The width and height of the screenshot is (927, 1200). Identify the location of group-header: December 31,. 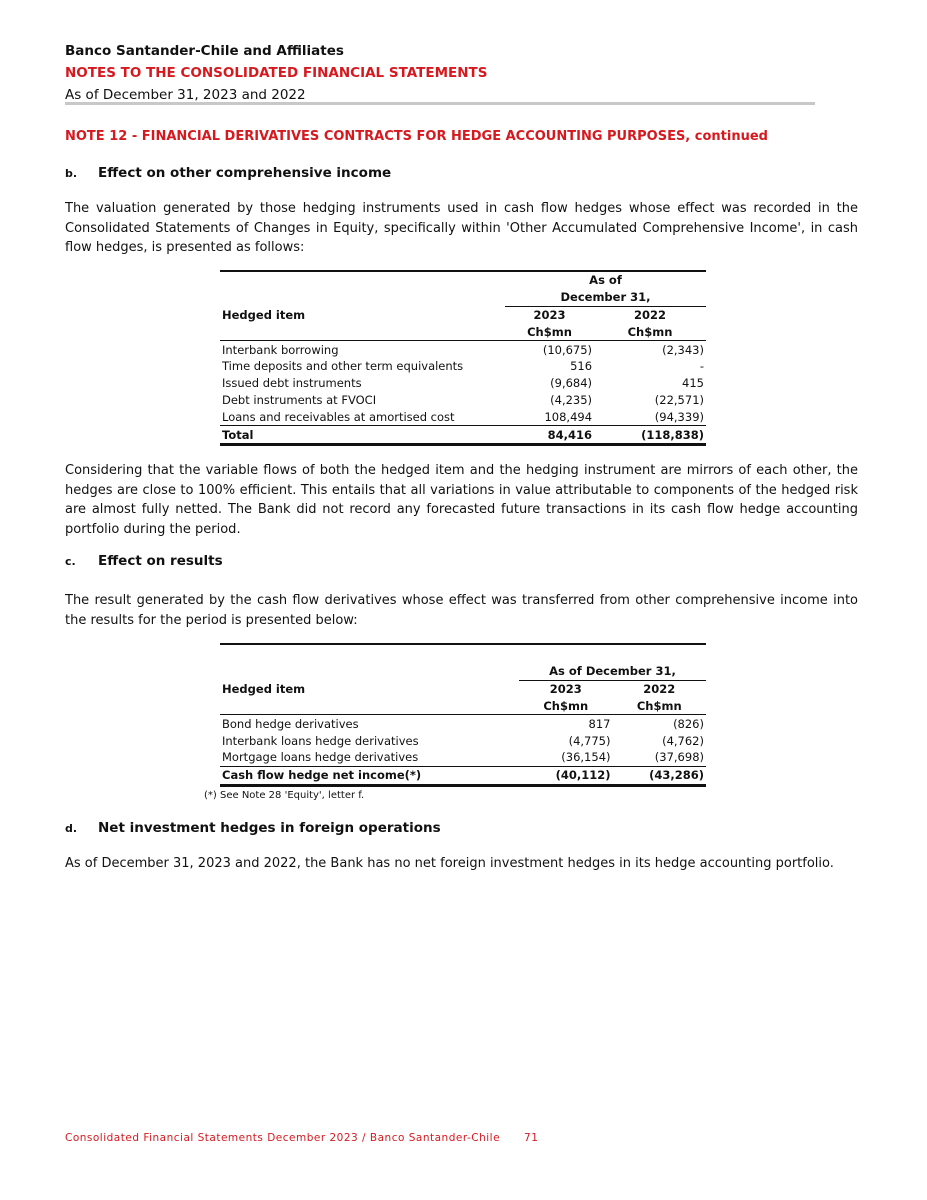
(605, 297).